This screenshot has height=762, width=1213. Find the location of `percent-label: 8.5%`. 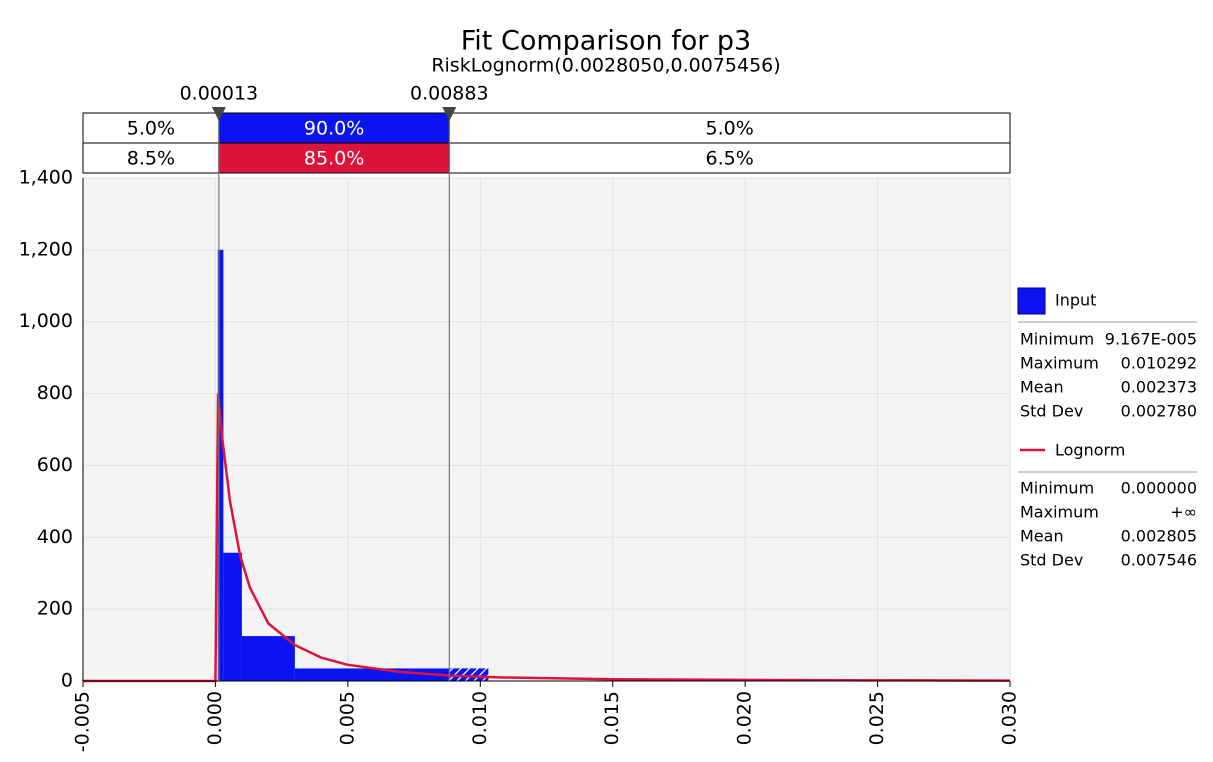

percent-label: 8.5% is located at coordinates (151, 159).